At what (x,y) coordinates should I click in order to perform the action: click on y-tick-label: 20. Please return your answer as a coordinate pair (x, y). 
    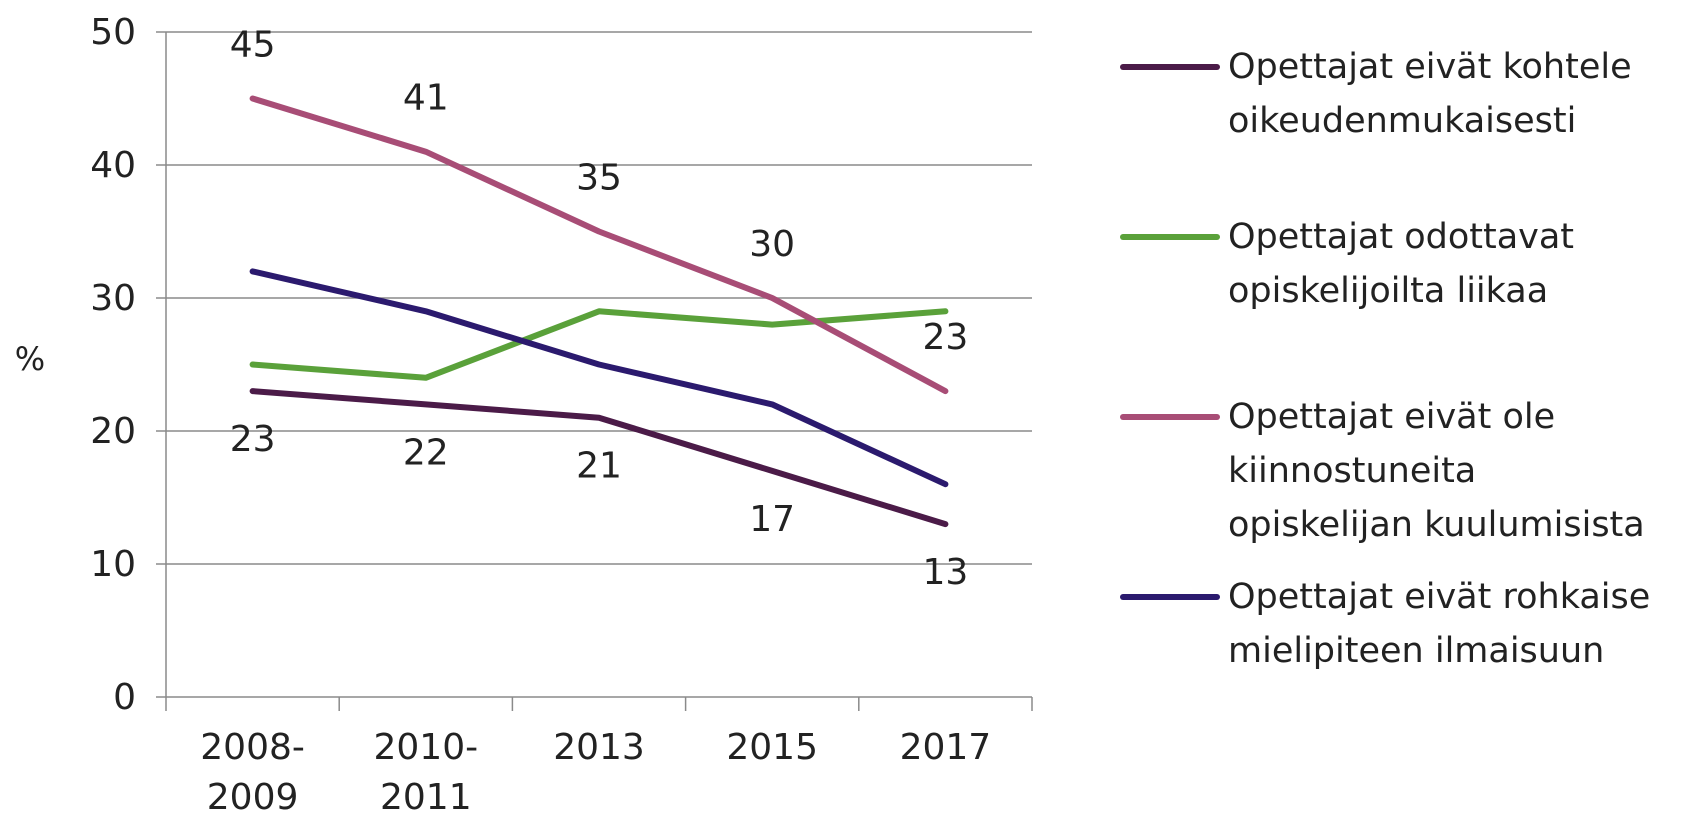
    Looking at the image, I should click on (113, 431).